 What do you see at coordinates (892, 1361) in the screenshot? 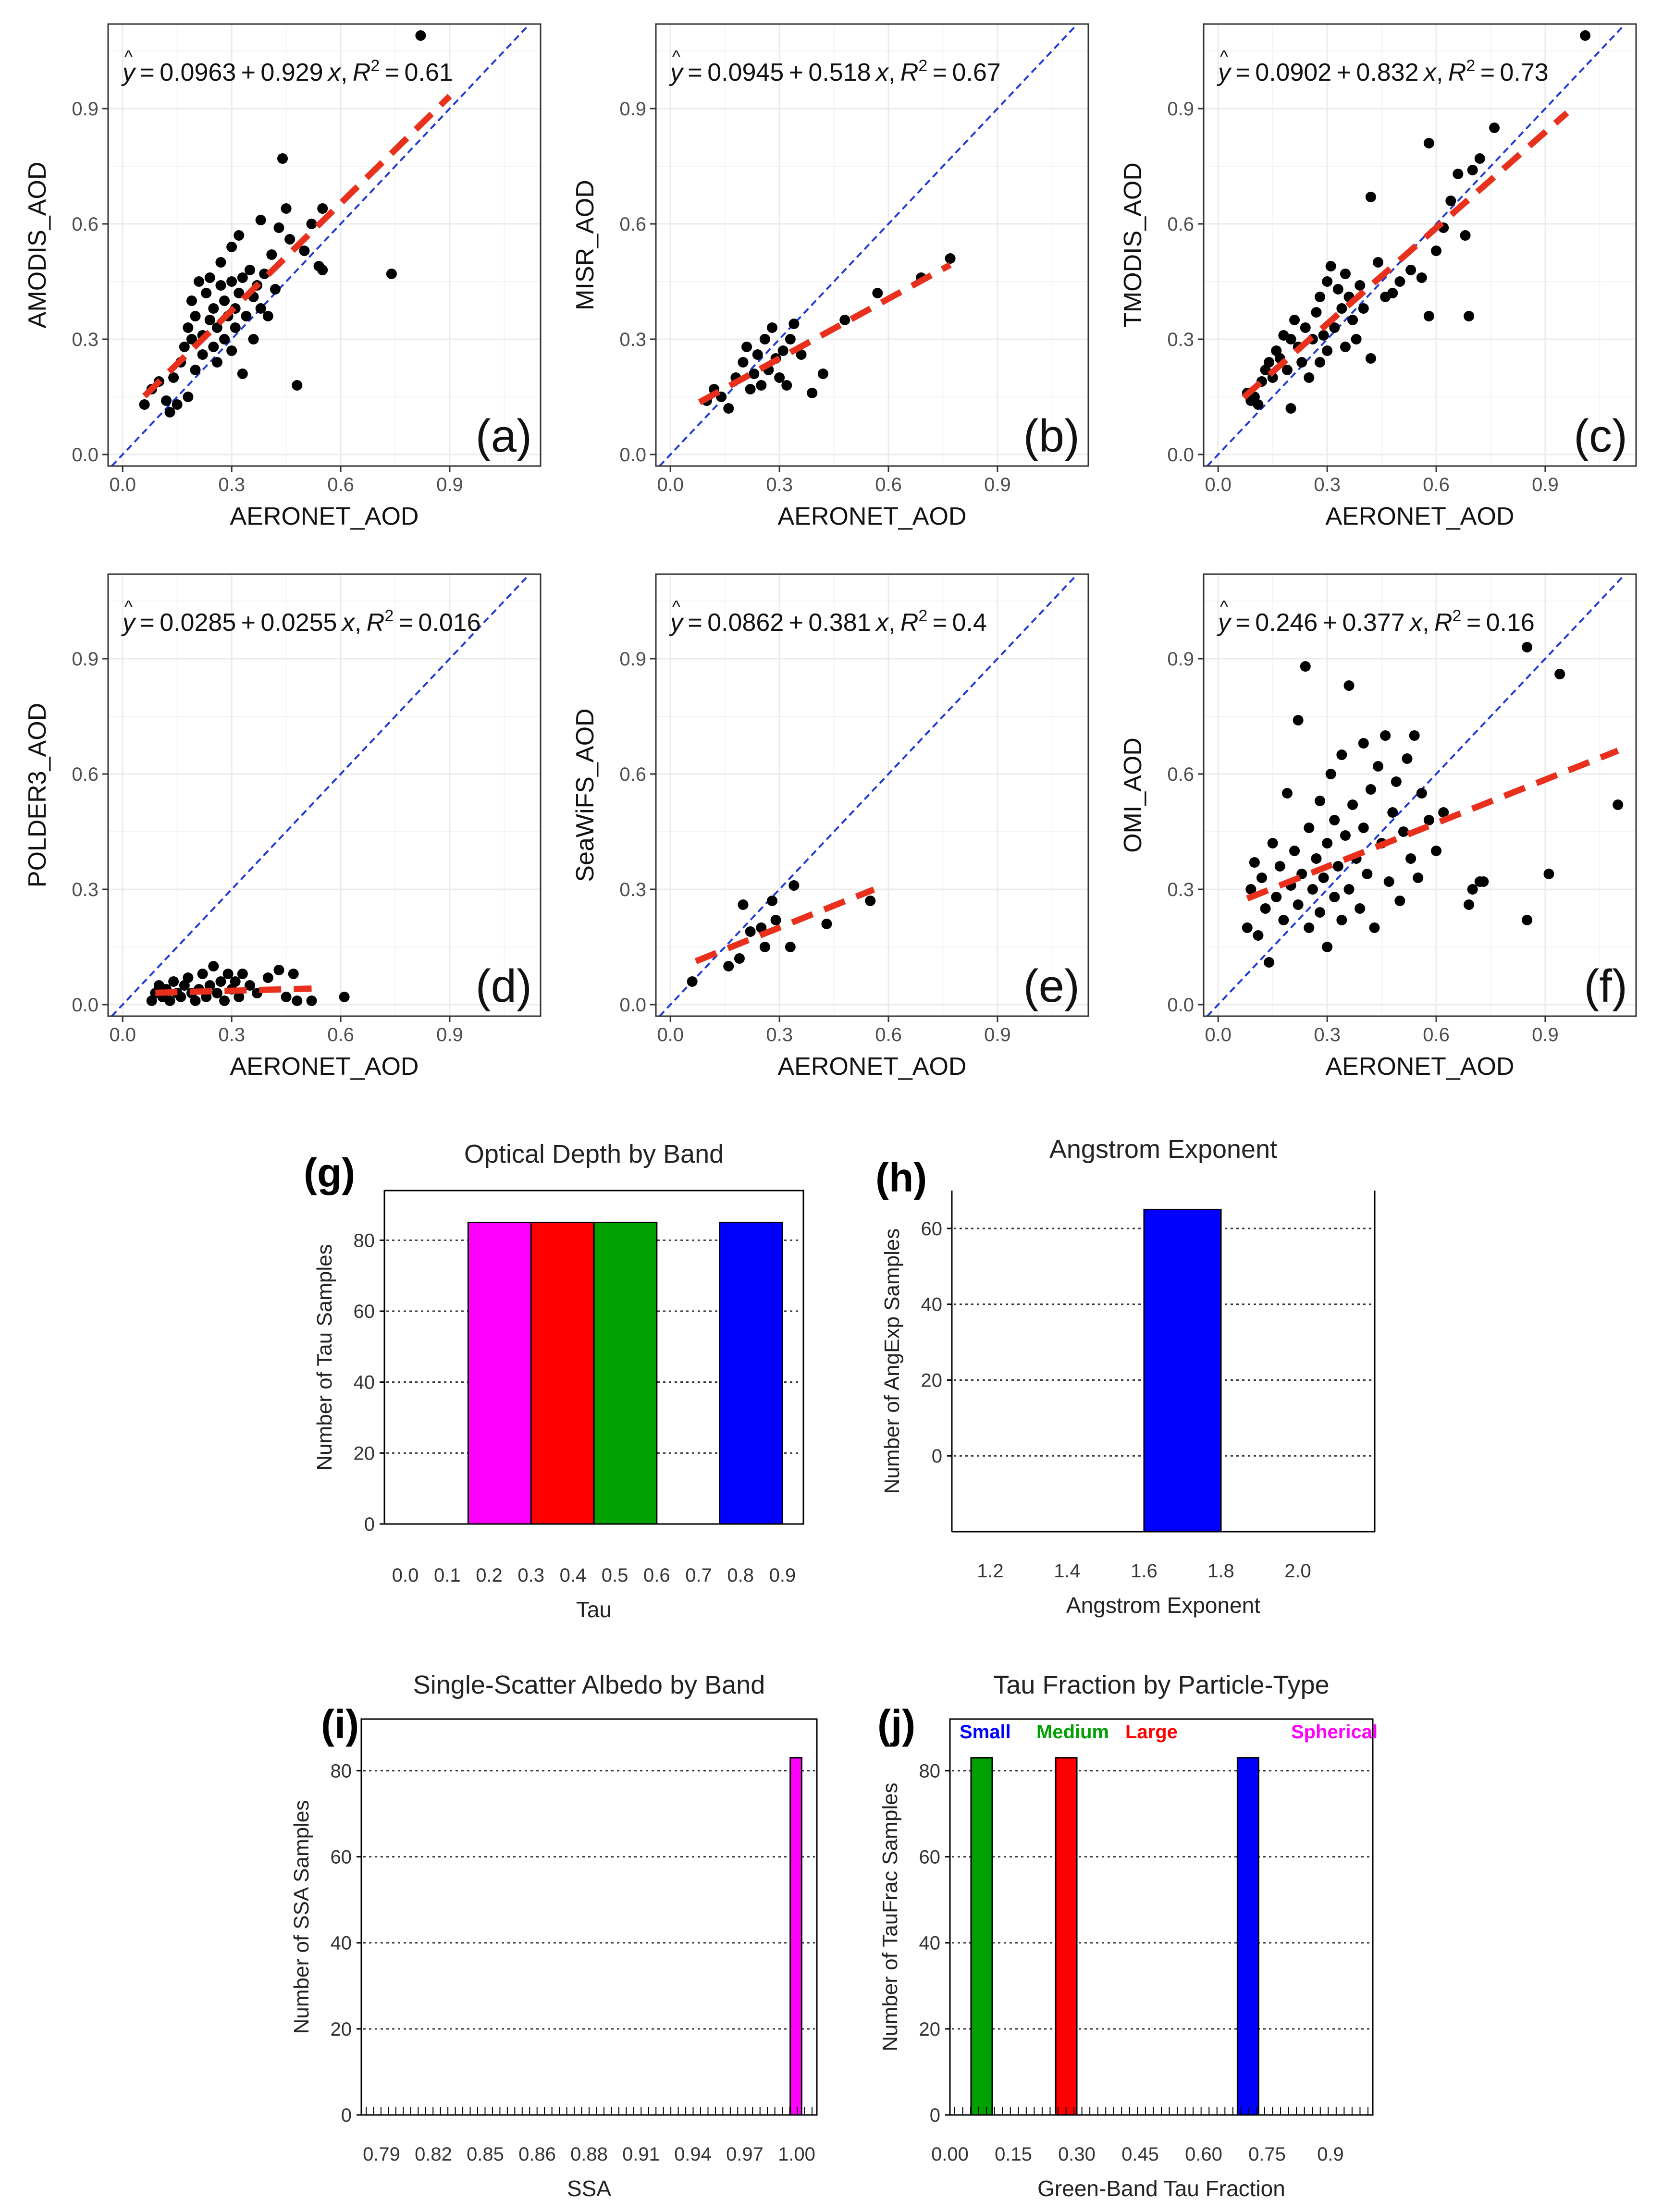
I see `y-axis-title: Number of AngExp Samples` at bounding box center [892, 1361].